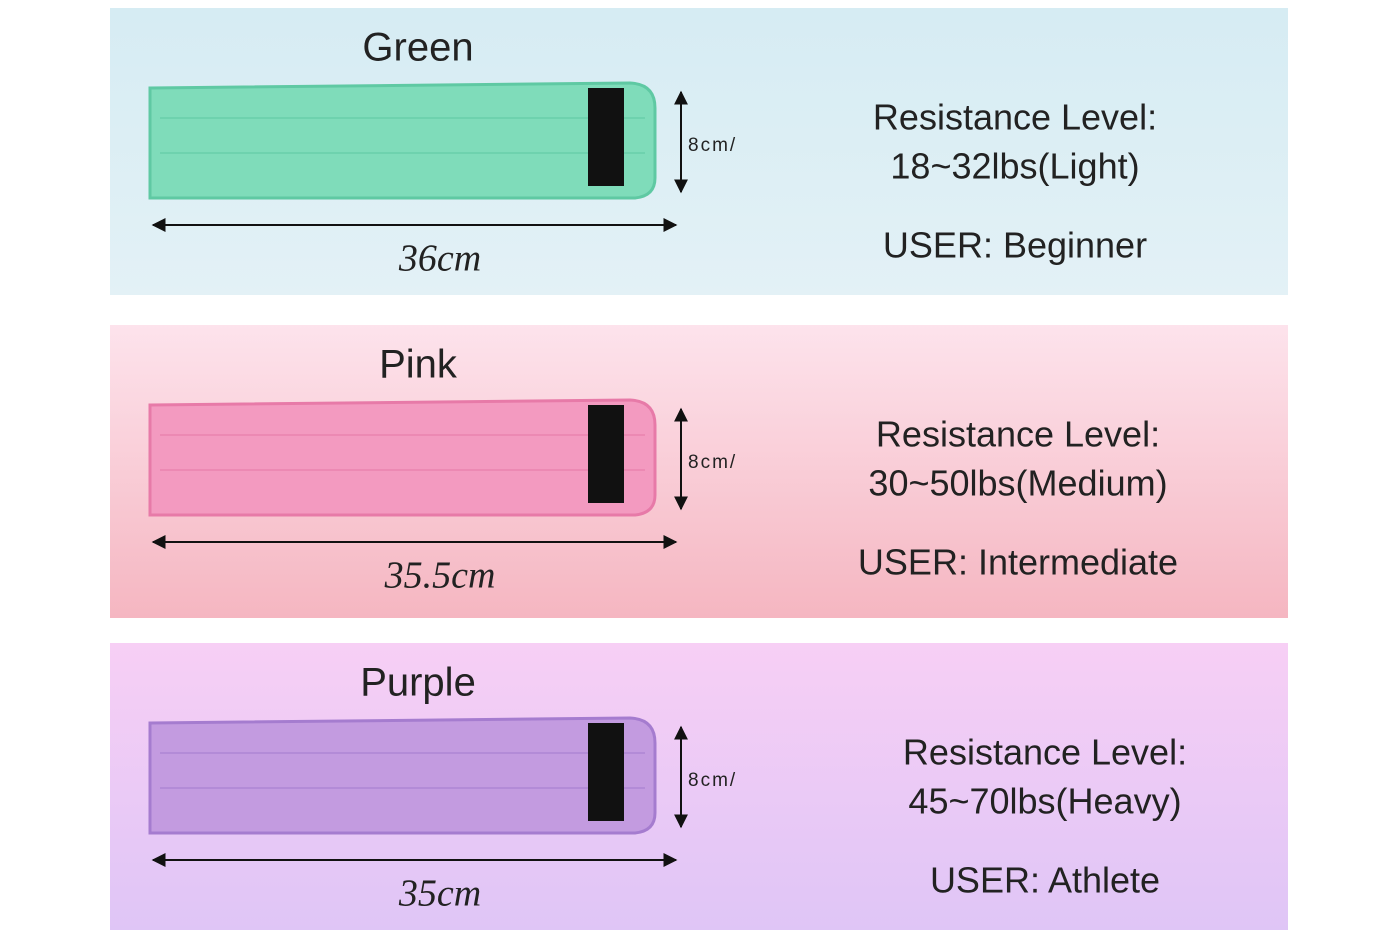 This screenshot has height=932, width=1400. What do you see at coordinates (1017, 483) in the screenshot?
I see `resistance-value: 30~50lbs(Medium)` at bounding box center [1017, 483].